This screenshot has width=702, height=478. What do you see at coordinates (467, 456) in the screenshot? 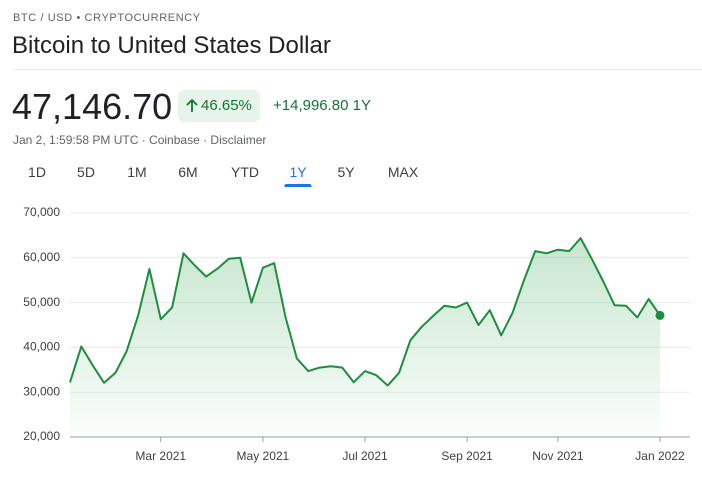
I see `x-tick-label: Sep 2021` at bounding box center [467, 456].